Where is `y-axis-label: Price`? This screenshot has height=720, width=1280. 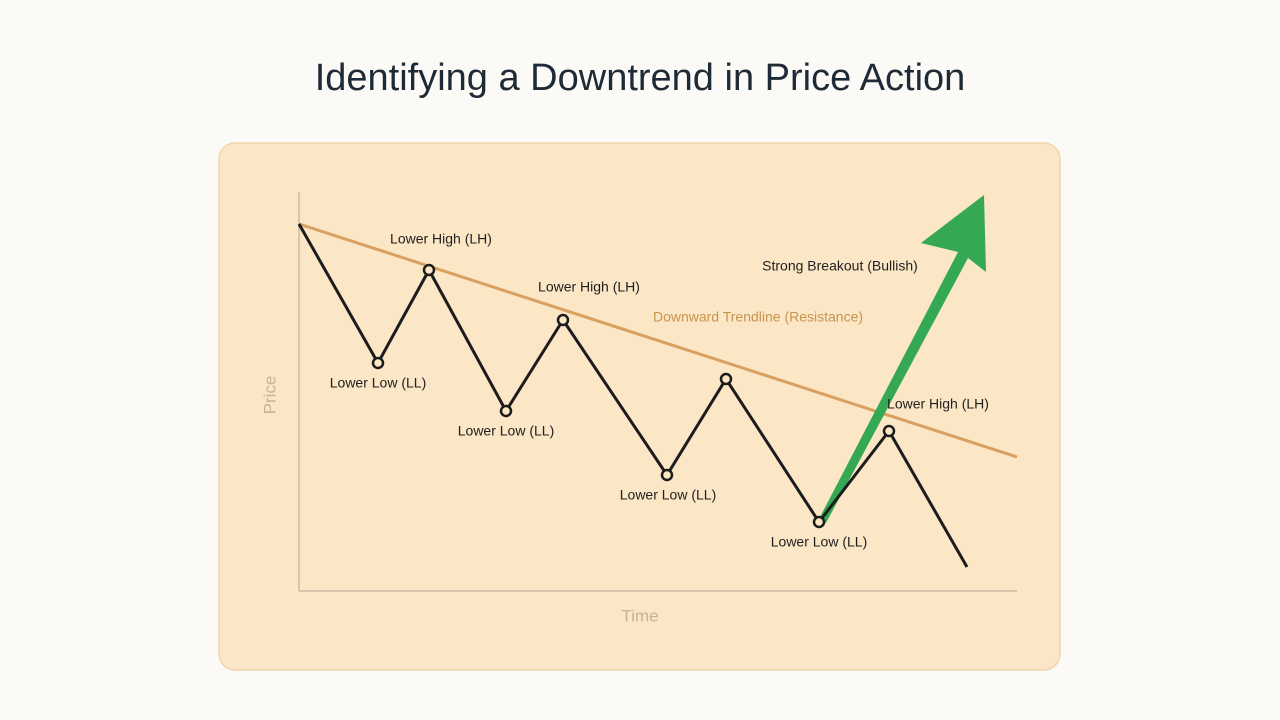 y-axis-label: Price is located at coordinates (269, 395).